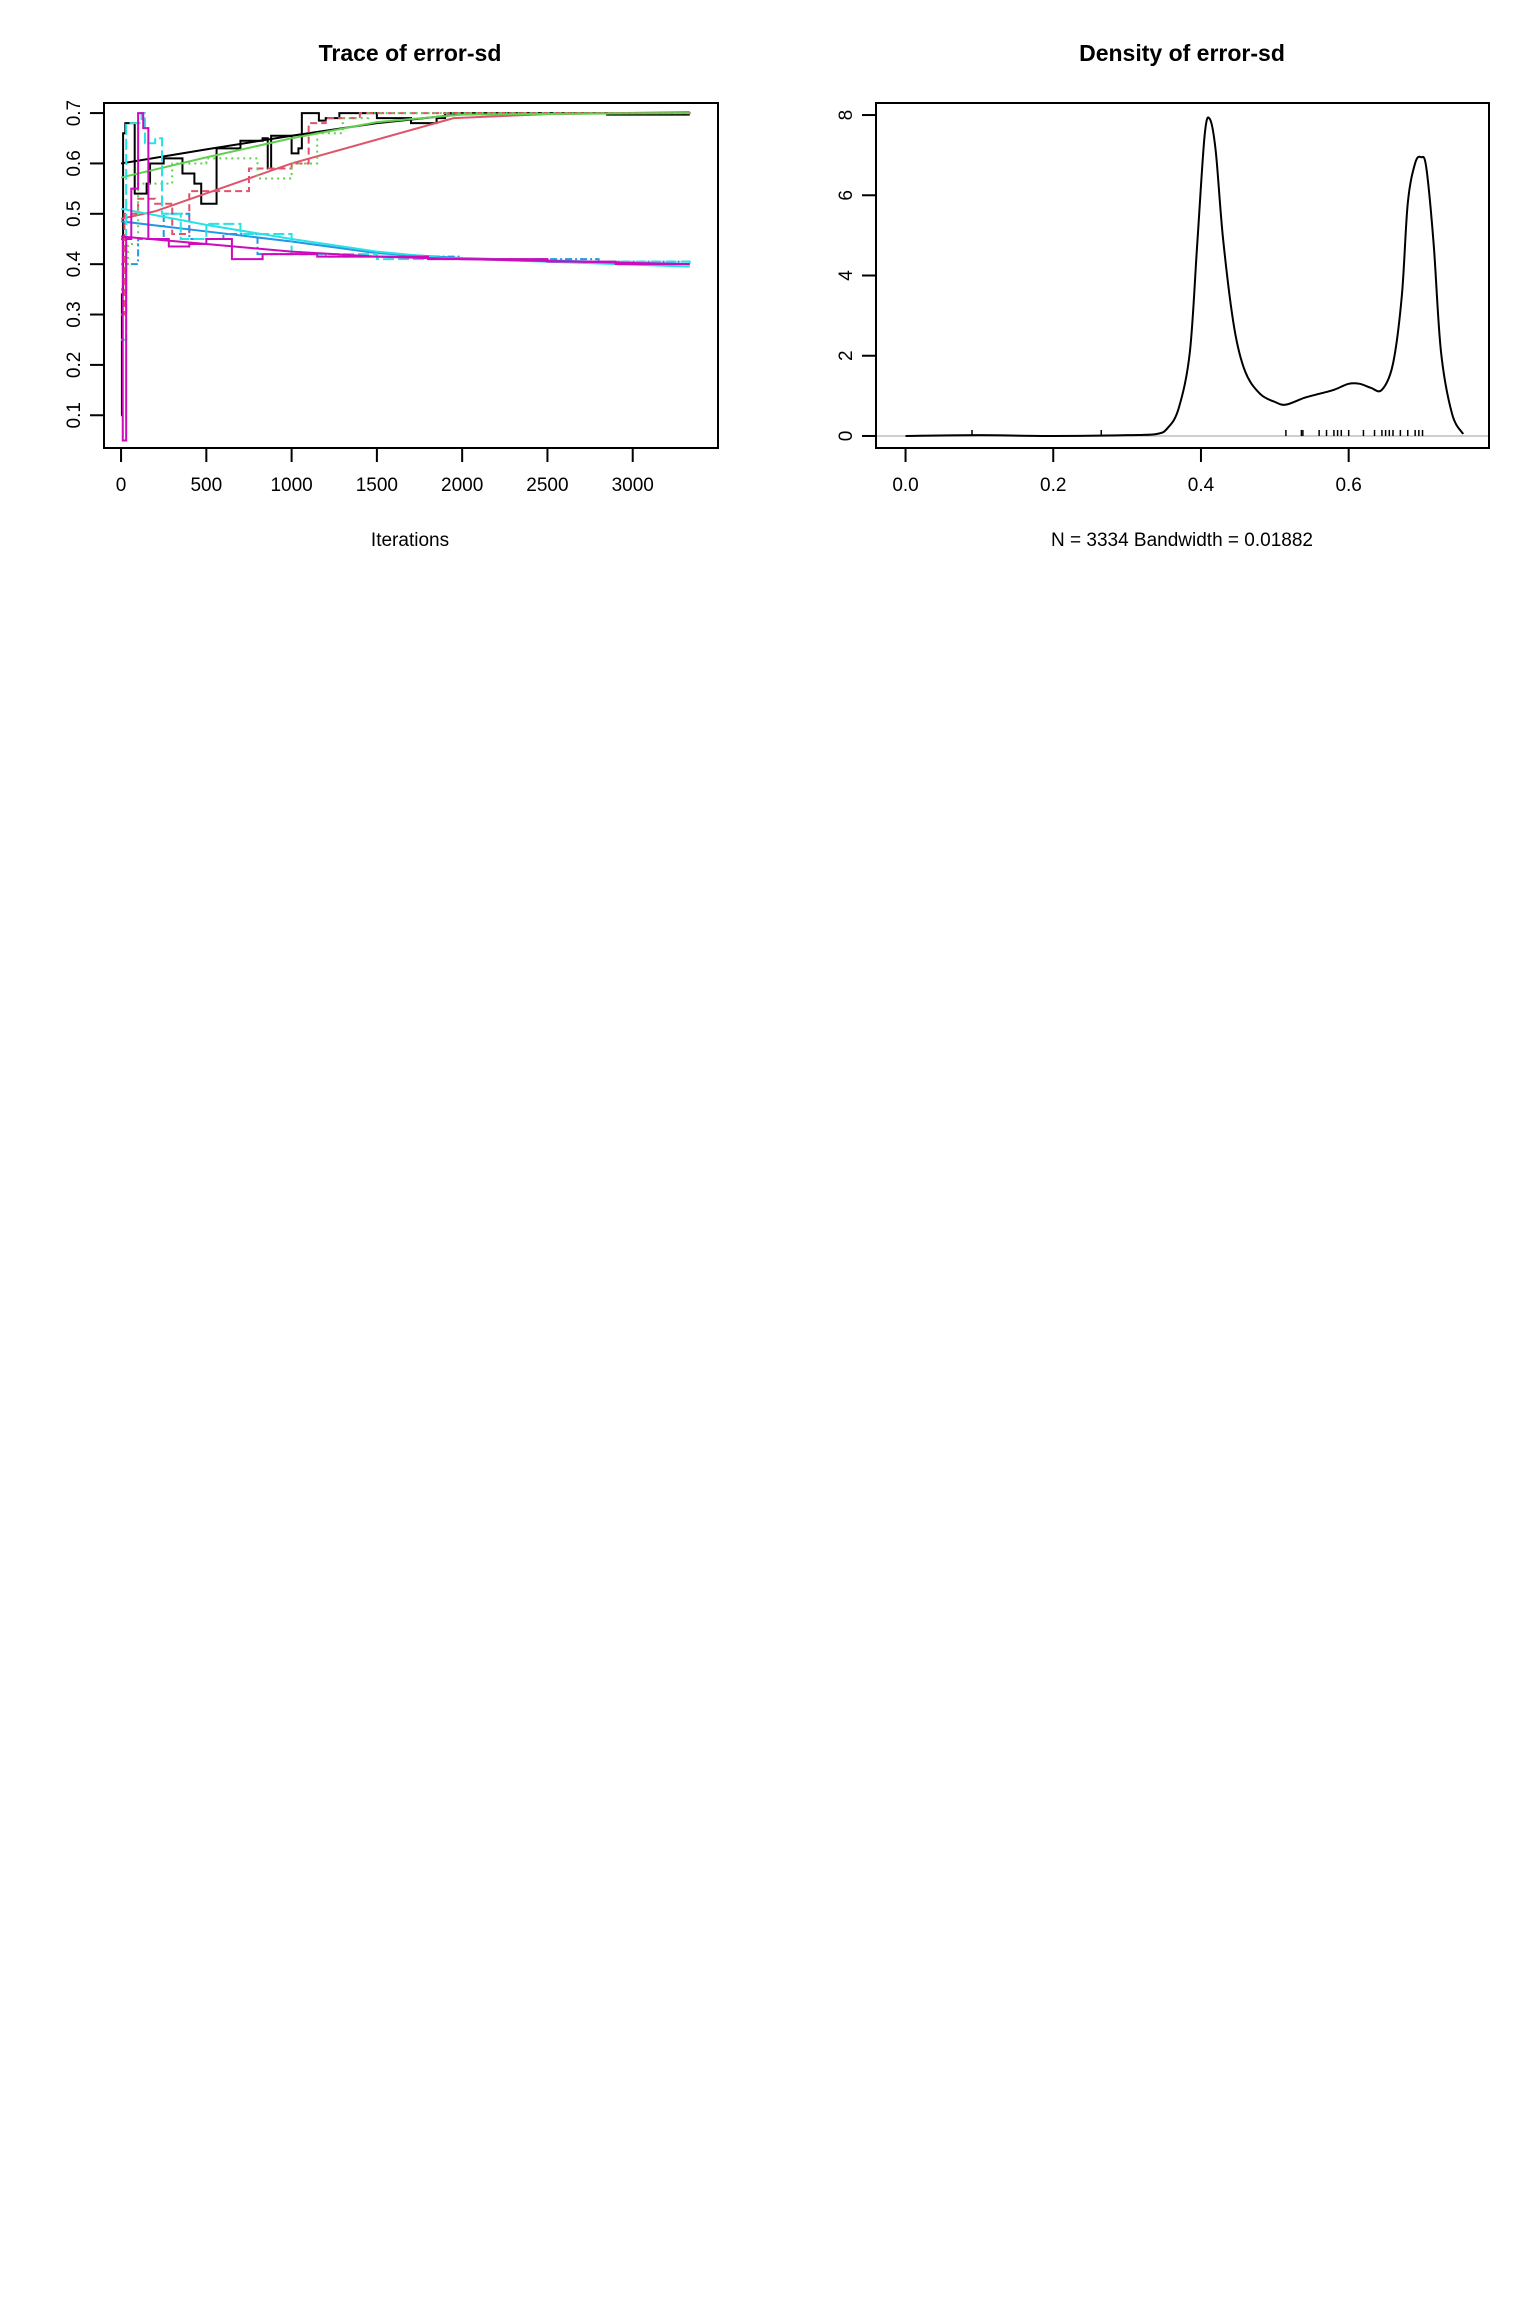 This screenshot has height=2304, width=1536. I want to click on y-tick-label: 2, so click(846, 355).